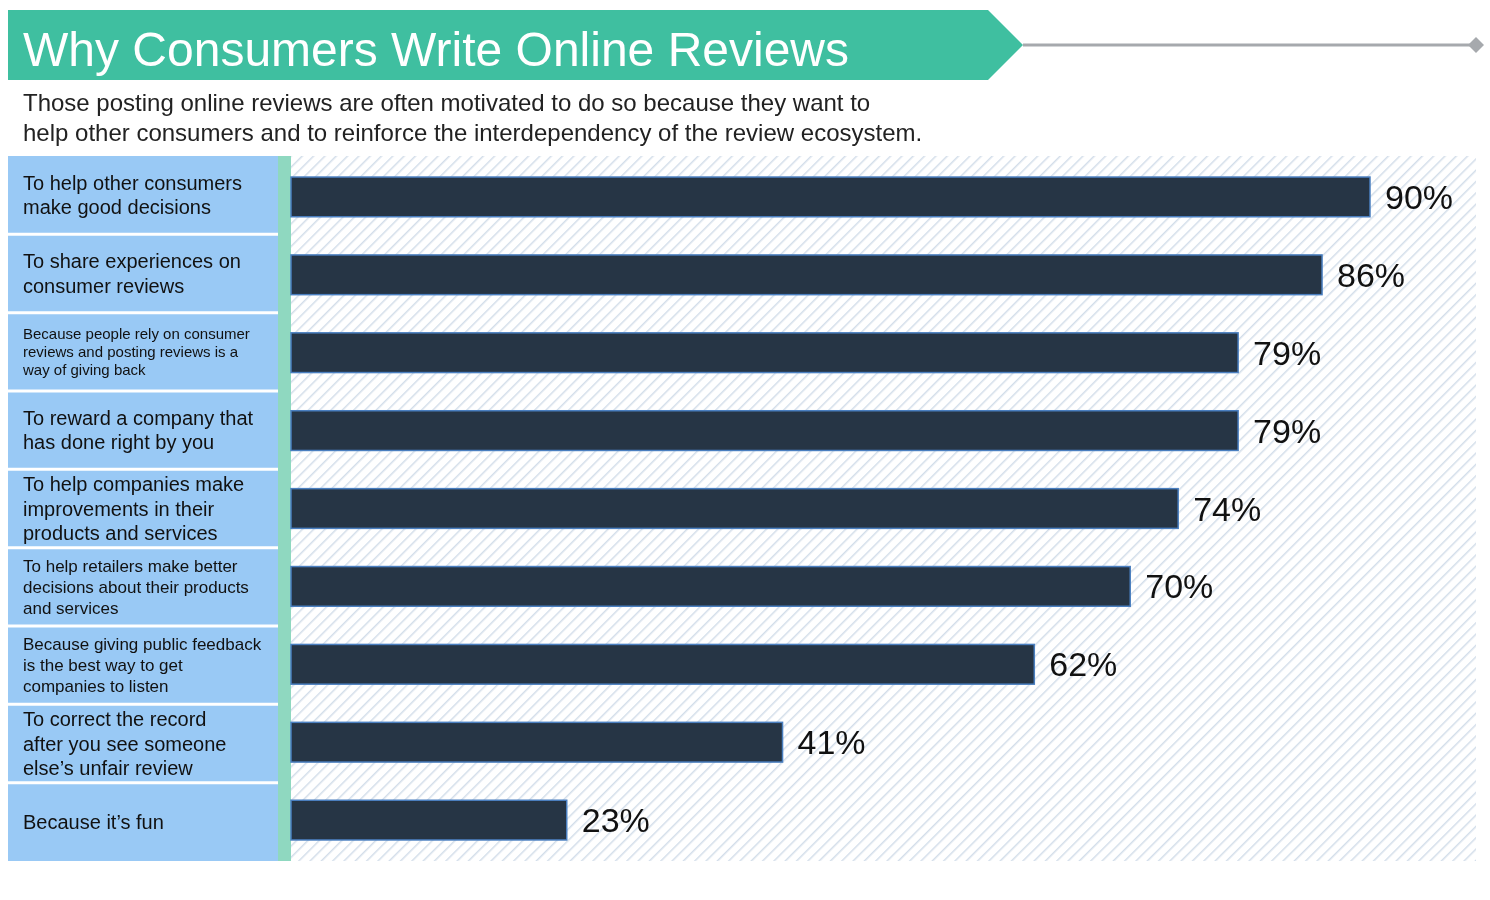 The width and height of the screenshot is (1490, 900). I want to click on chart-subtitle: Those posting online reviews are often motivated to do so because they want to help other consumers and to reinforce the interdependency of the review ecosystem., so click(473, 117).